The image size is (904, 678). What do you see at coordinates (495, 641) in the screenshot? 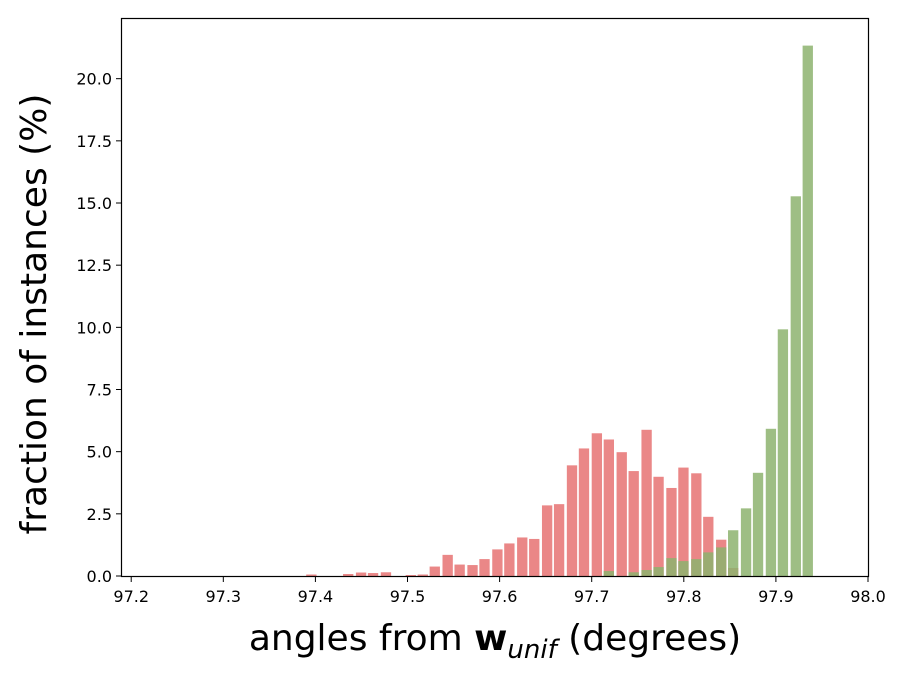
I see `x-axis-title: angles from wunif (degrees)` at bounding box center [495, 641].